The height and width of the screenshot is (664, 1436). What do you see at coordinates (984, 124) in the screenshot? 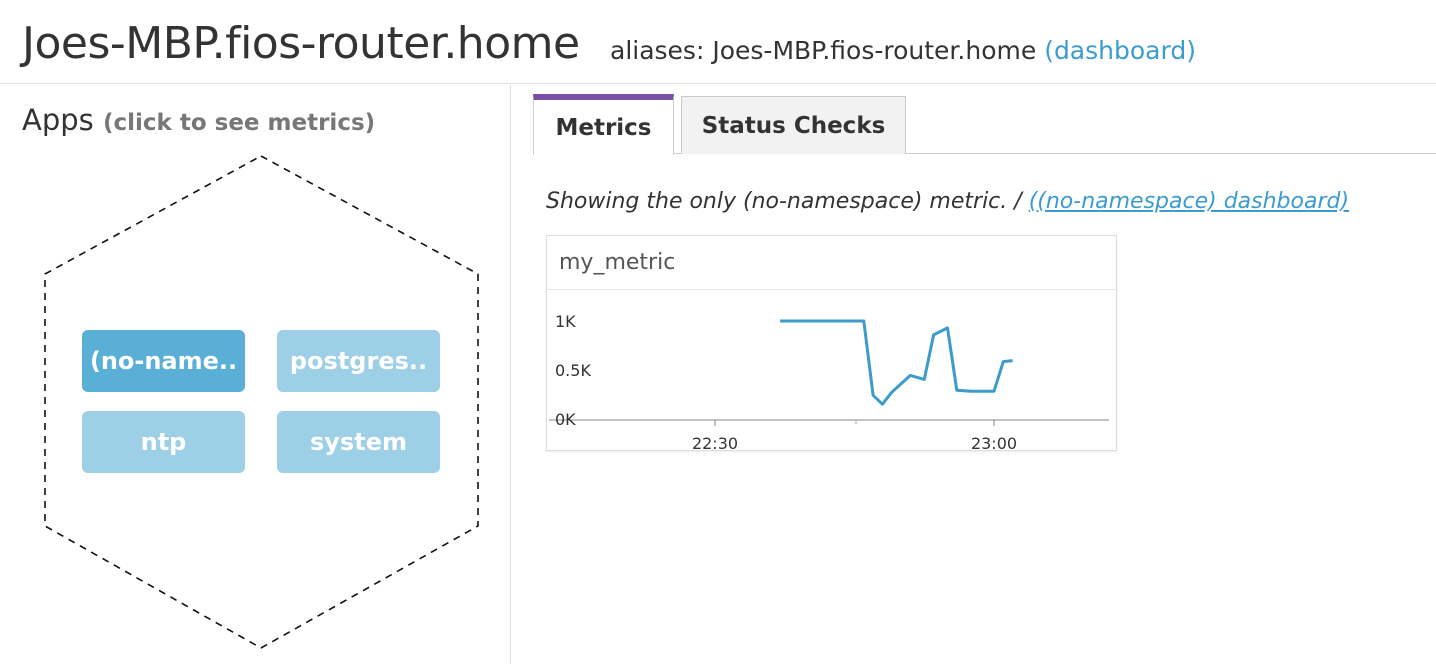
I see `tab-bar: Metrics Status Checks` at bounding box center [984, 124].